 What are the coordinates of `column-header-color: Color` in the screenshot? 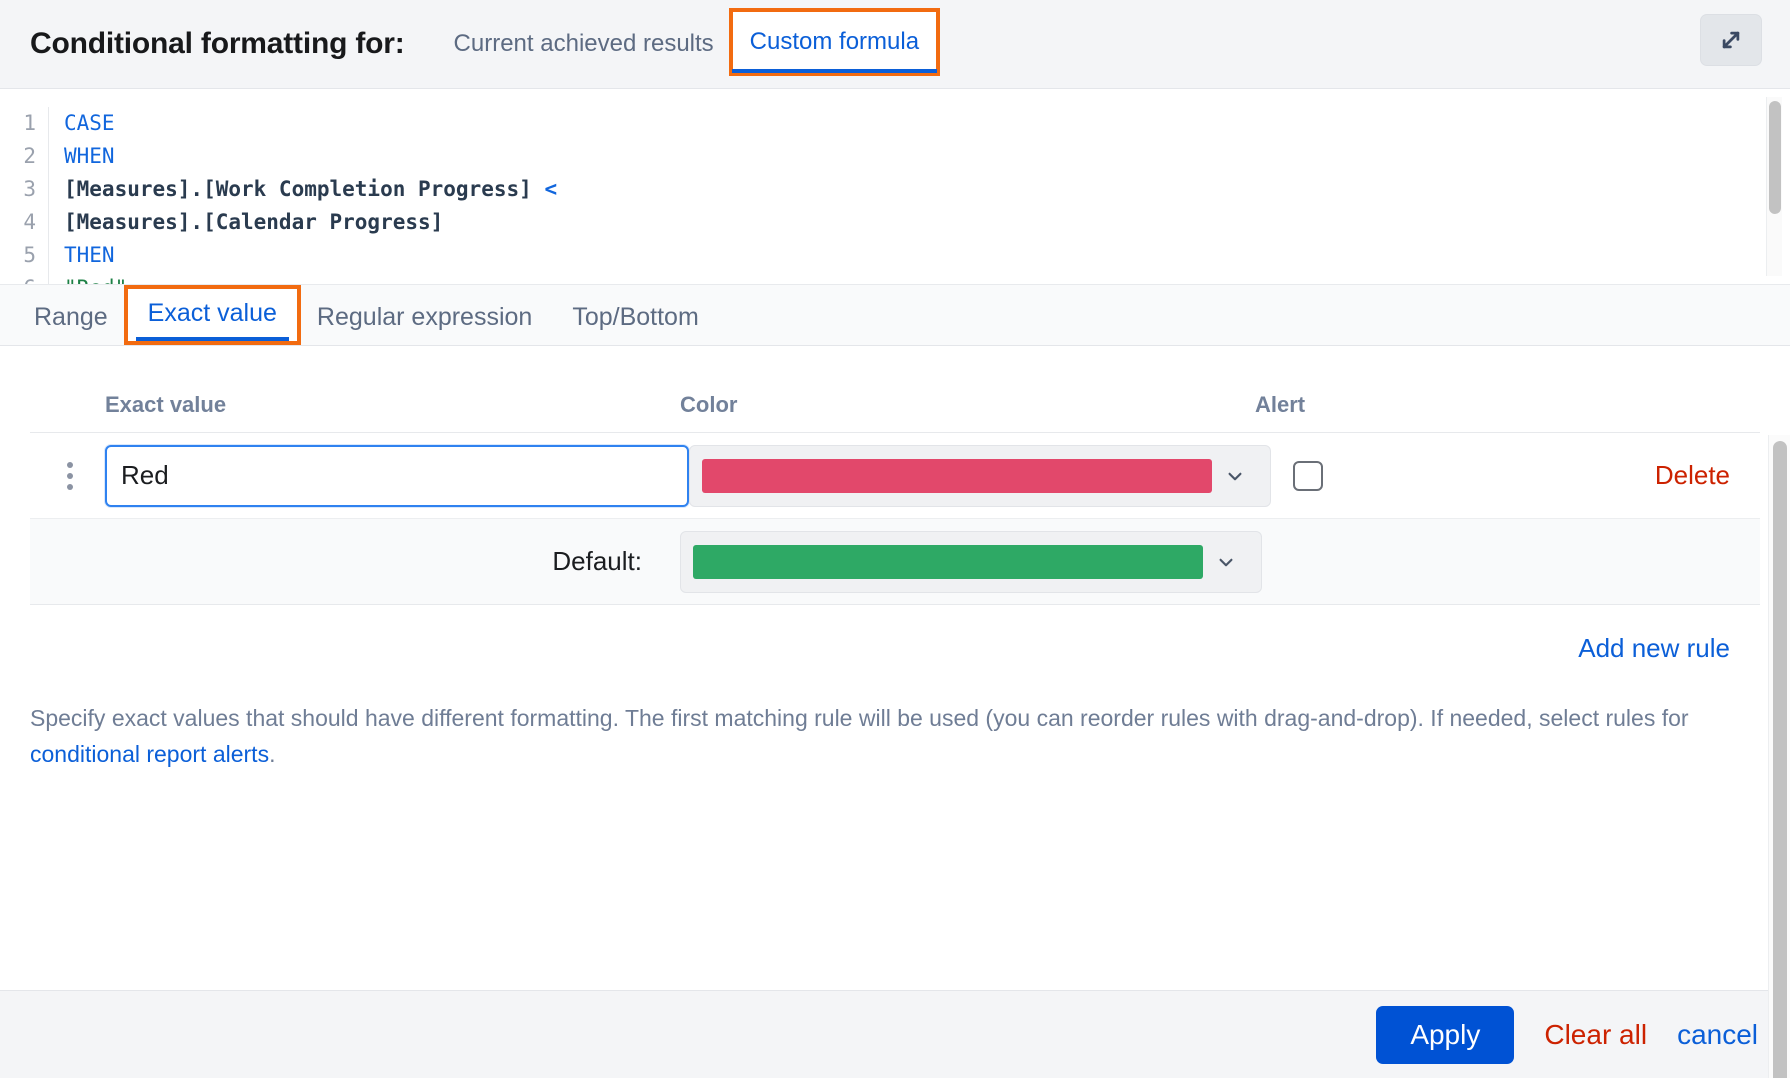 It's located at (709, 404).